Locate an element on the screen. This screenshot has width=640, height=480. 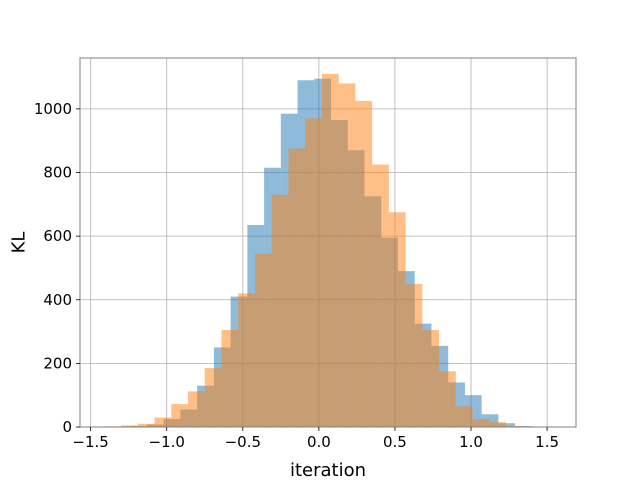
y-tick-label: 800 is located at coordinates (57, 173).